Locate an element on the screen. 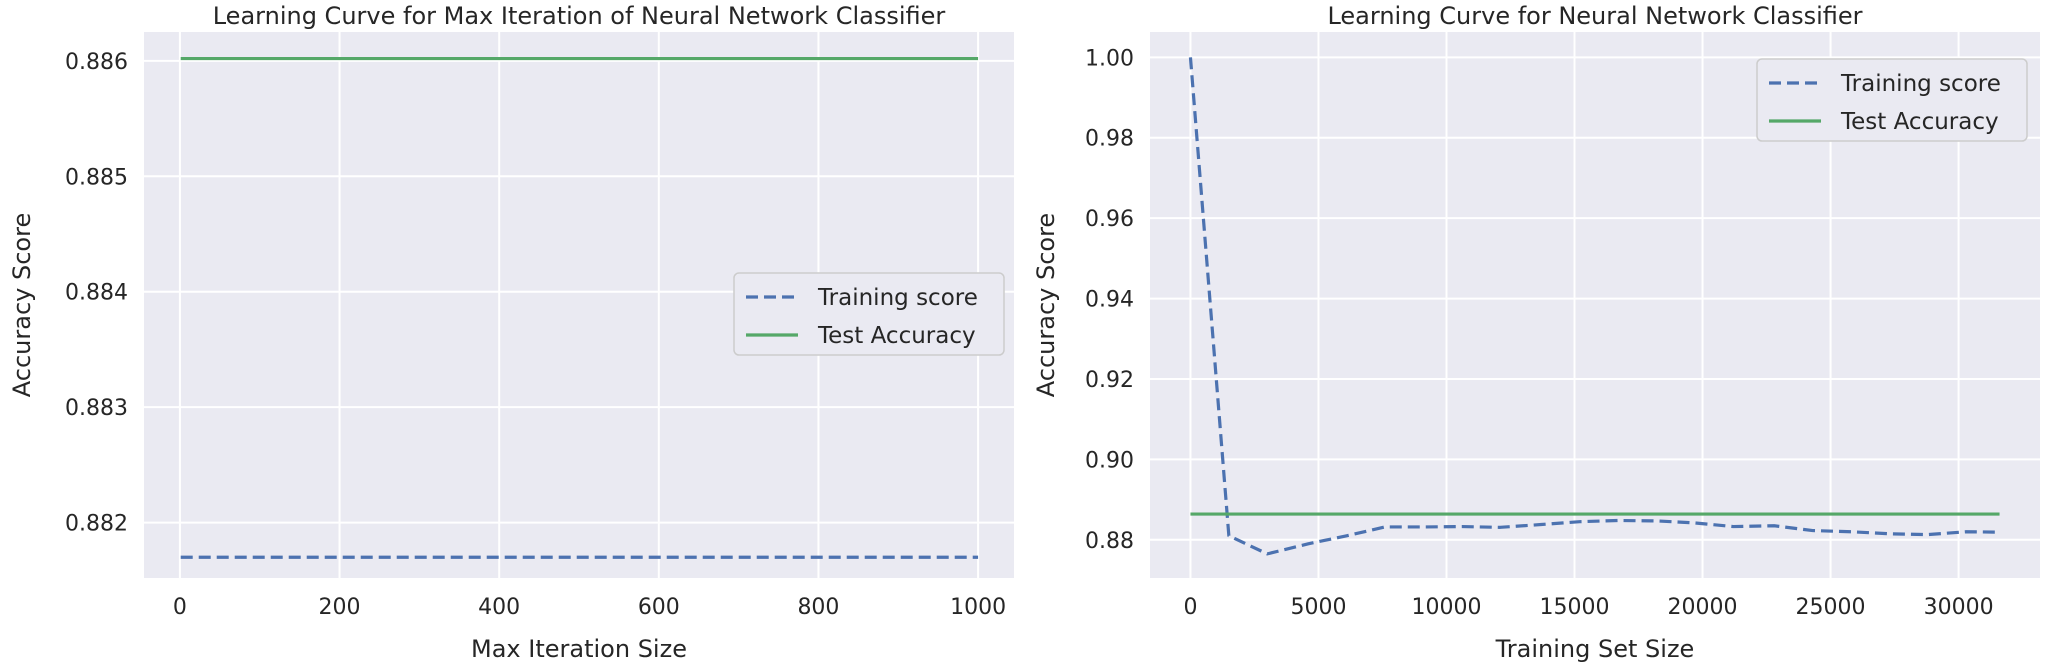 This screenshot has height=670, width=2048. x-tick-label: 600 is located at coordinates (659, 607).